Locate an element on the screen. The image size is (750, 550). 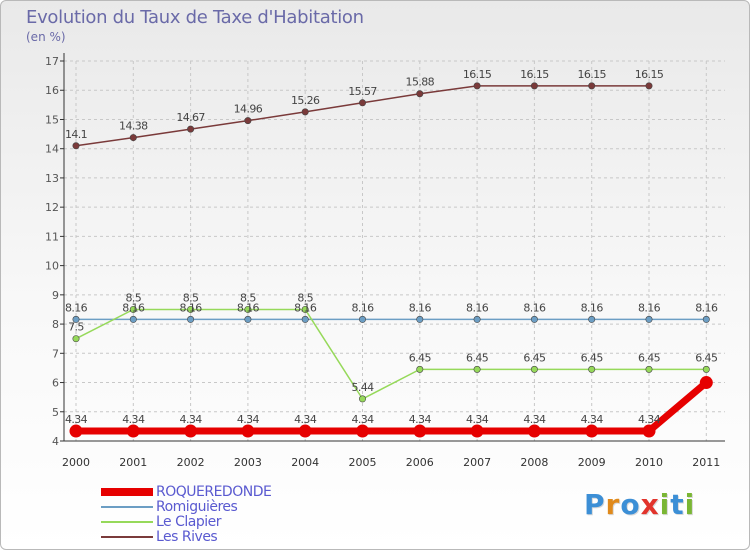
series-line-roqueredonde is located at coordinates (391, 407).